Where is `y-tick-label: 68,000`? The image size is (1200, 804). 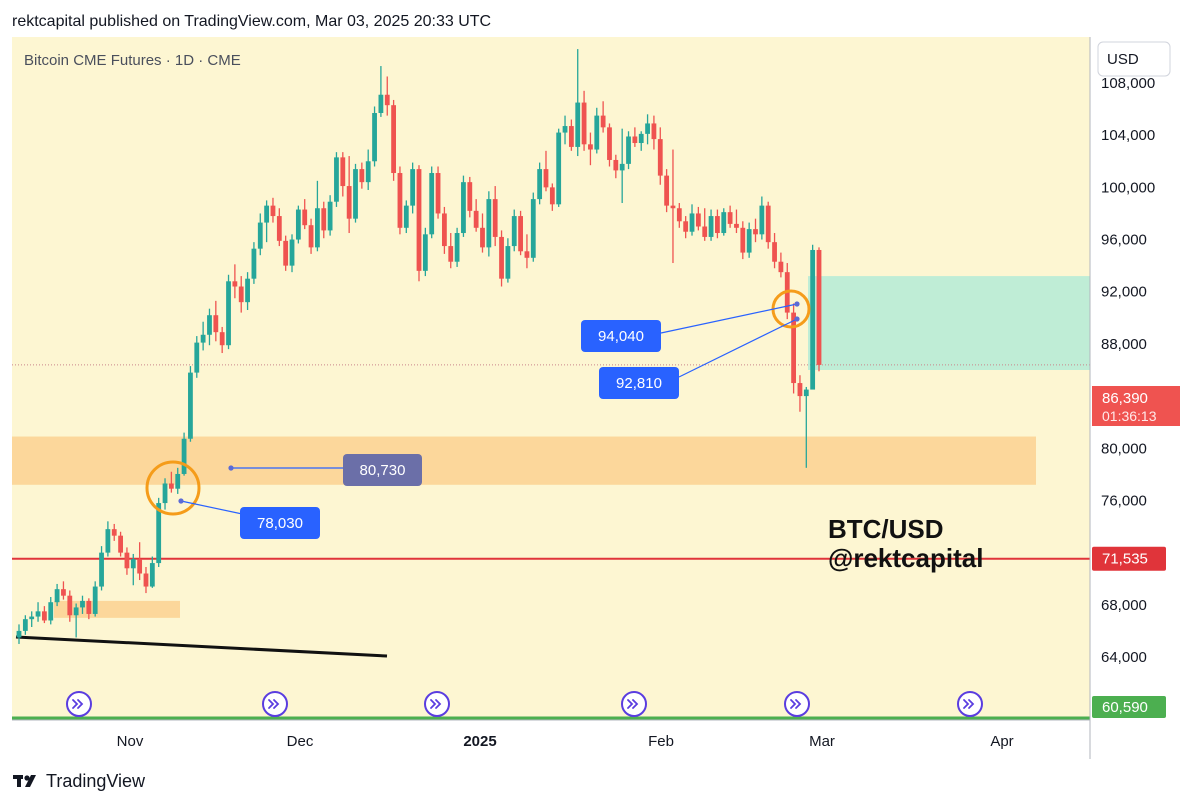 y-tick-label: 68,000 is located at coordinates (1124, 605).